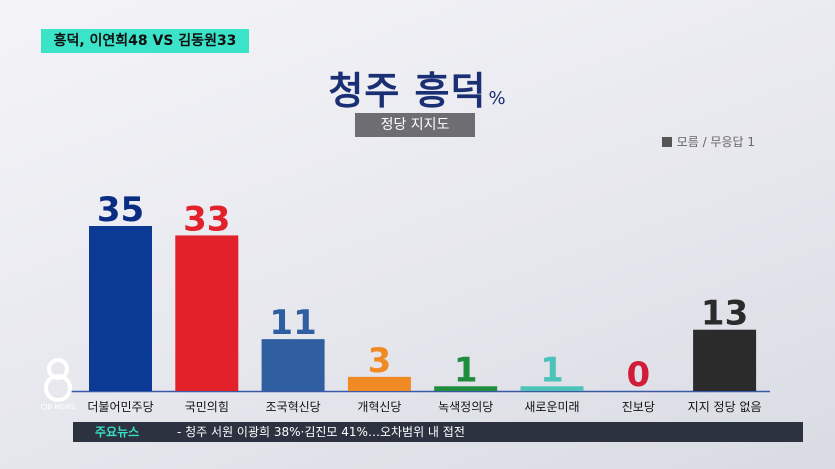 The image size is (835, 469). Describe the element at coordinates (415, 125) in the screenshot. I see `chart-subtitle: 정당 지지도` at that location.